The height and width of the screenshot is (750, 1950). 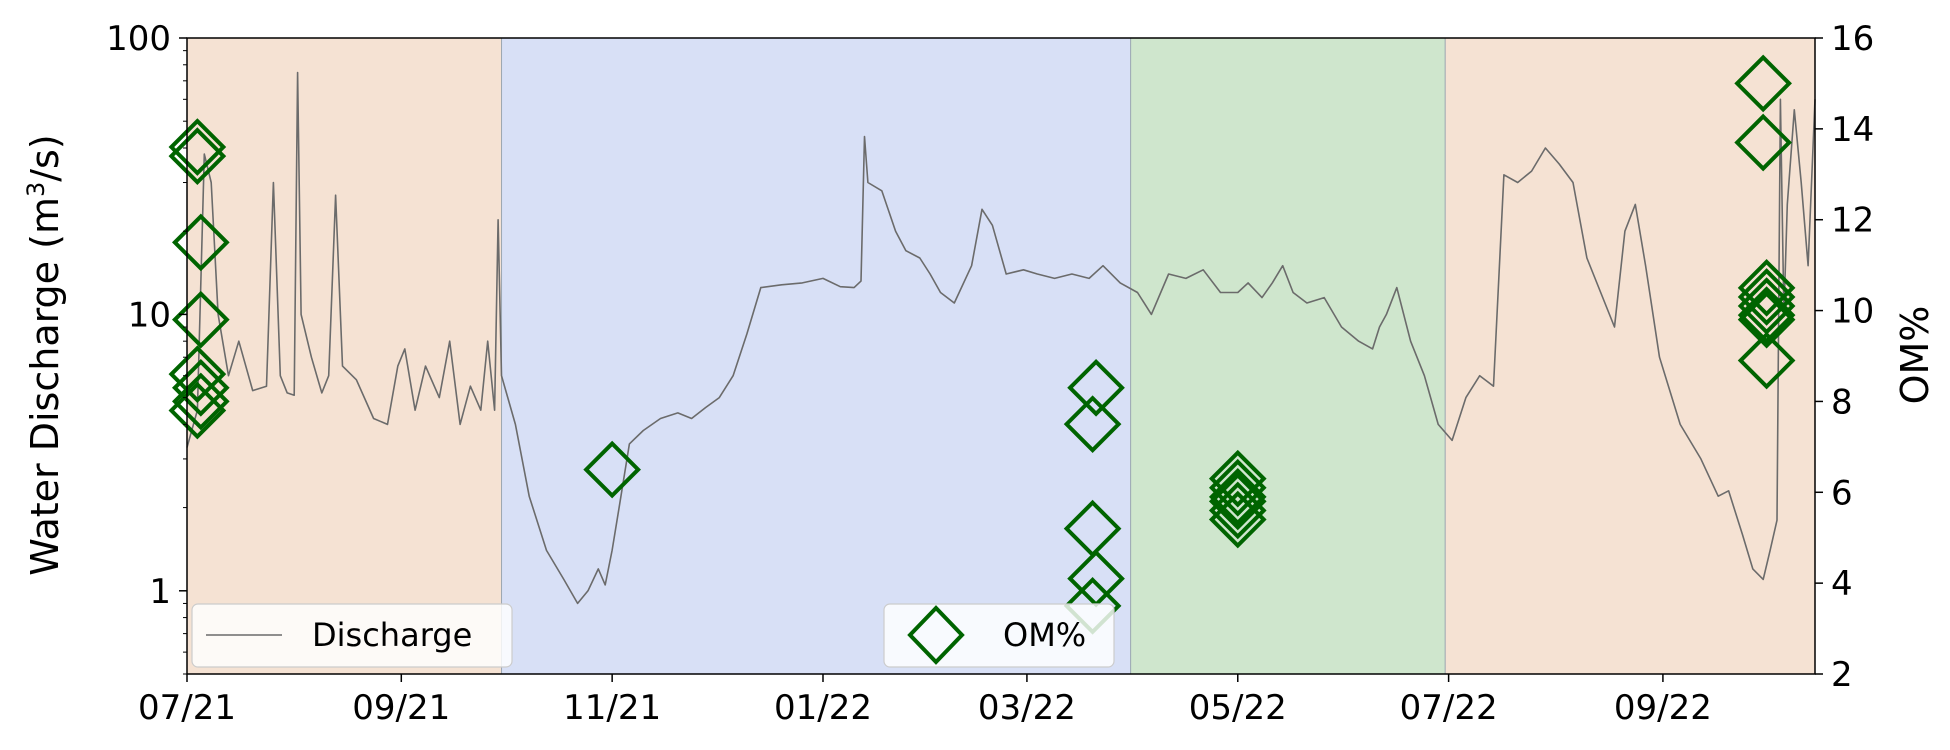 I want to click on right-axis-ticks: 2 4 6 8 10 12 14 16, so click(x=1844, y=357).